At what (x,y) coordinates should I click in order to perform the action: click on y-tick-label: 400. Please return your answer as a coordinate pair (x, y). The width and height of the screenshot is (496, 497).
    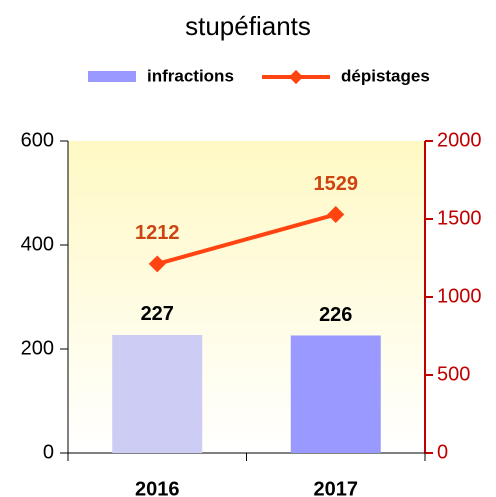
    Looking at the image, I should click on (37, 244).